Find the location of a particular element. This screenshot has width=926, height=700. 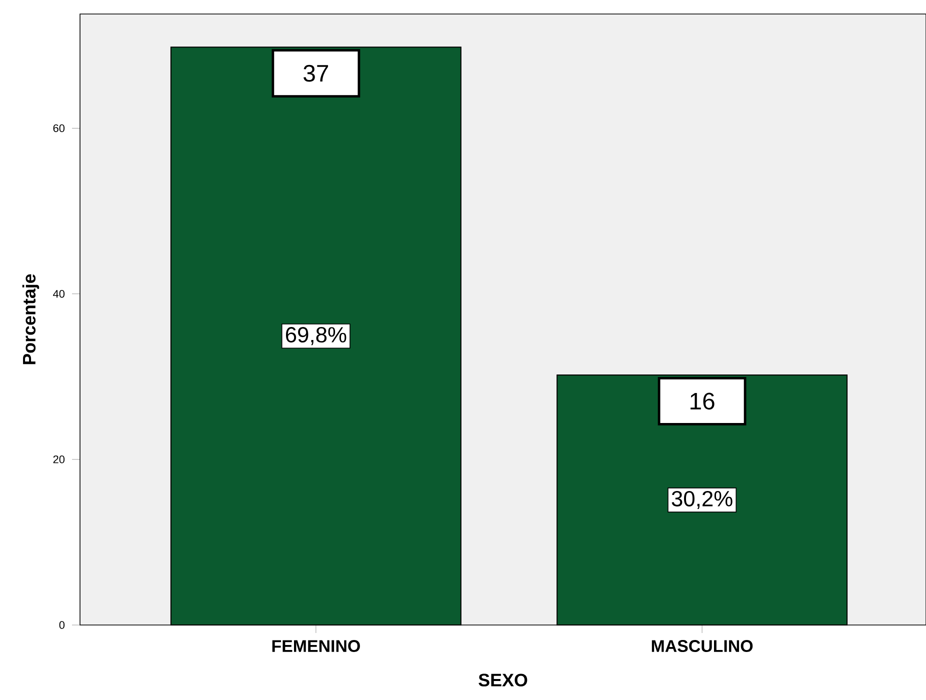

y-tick-label: 0 is located at coordinates (62, 625).